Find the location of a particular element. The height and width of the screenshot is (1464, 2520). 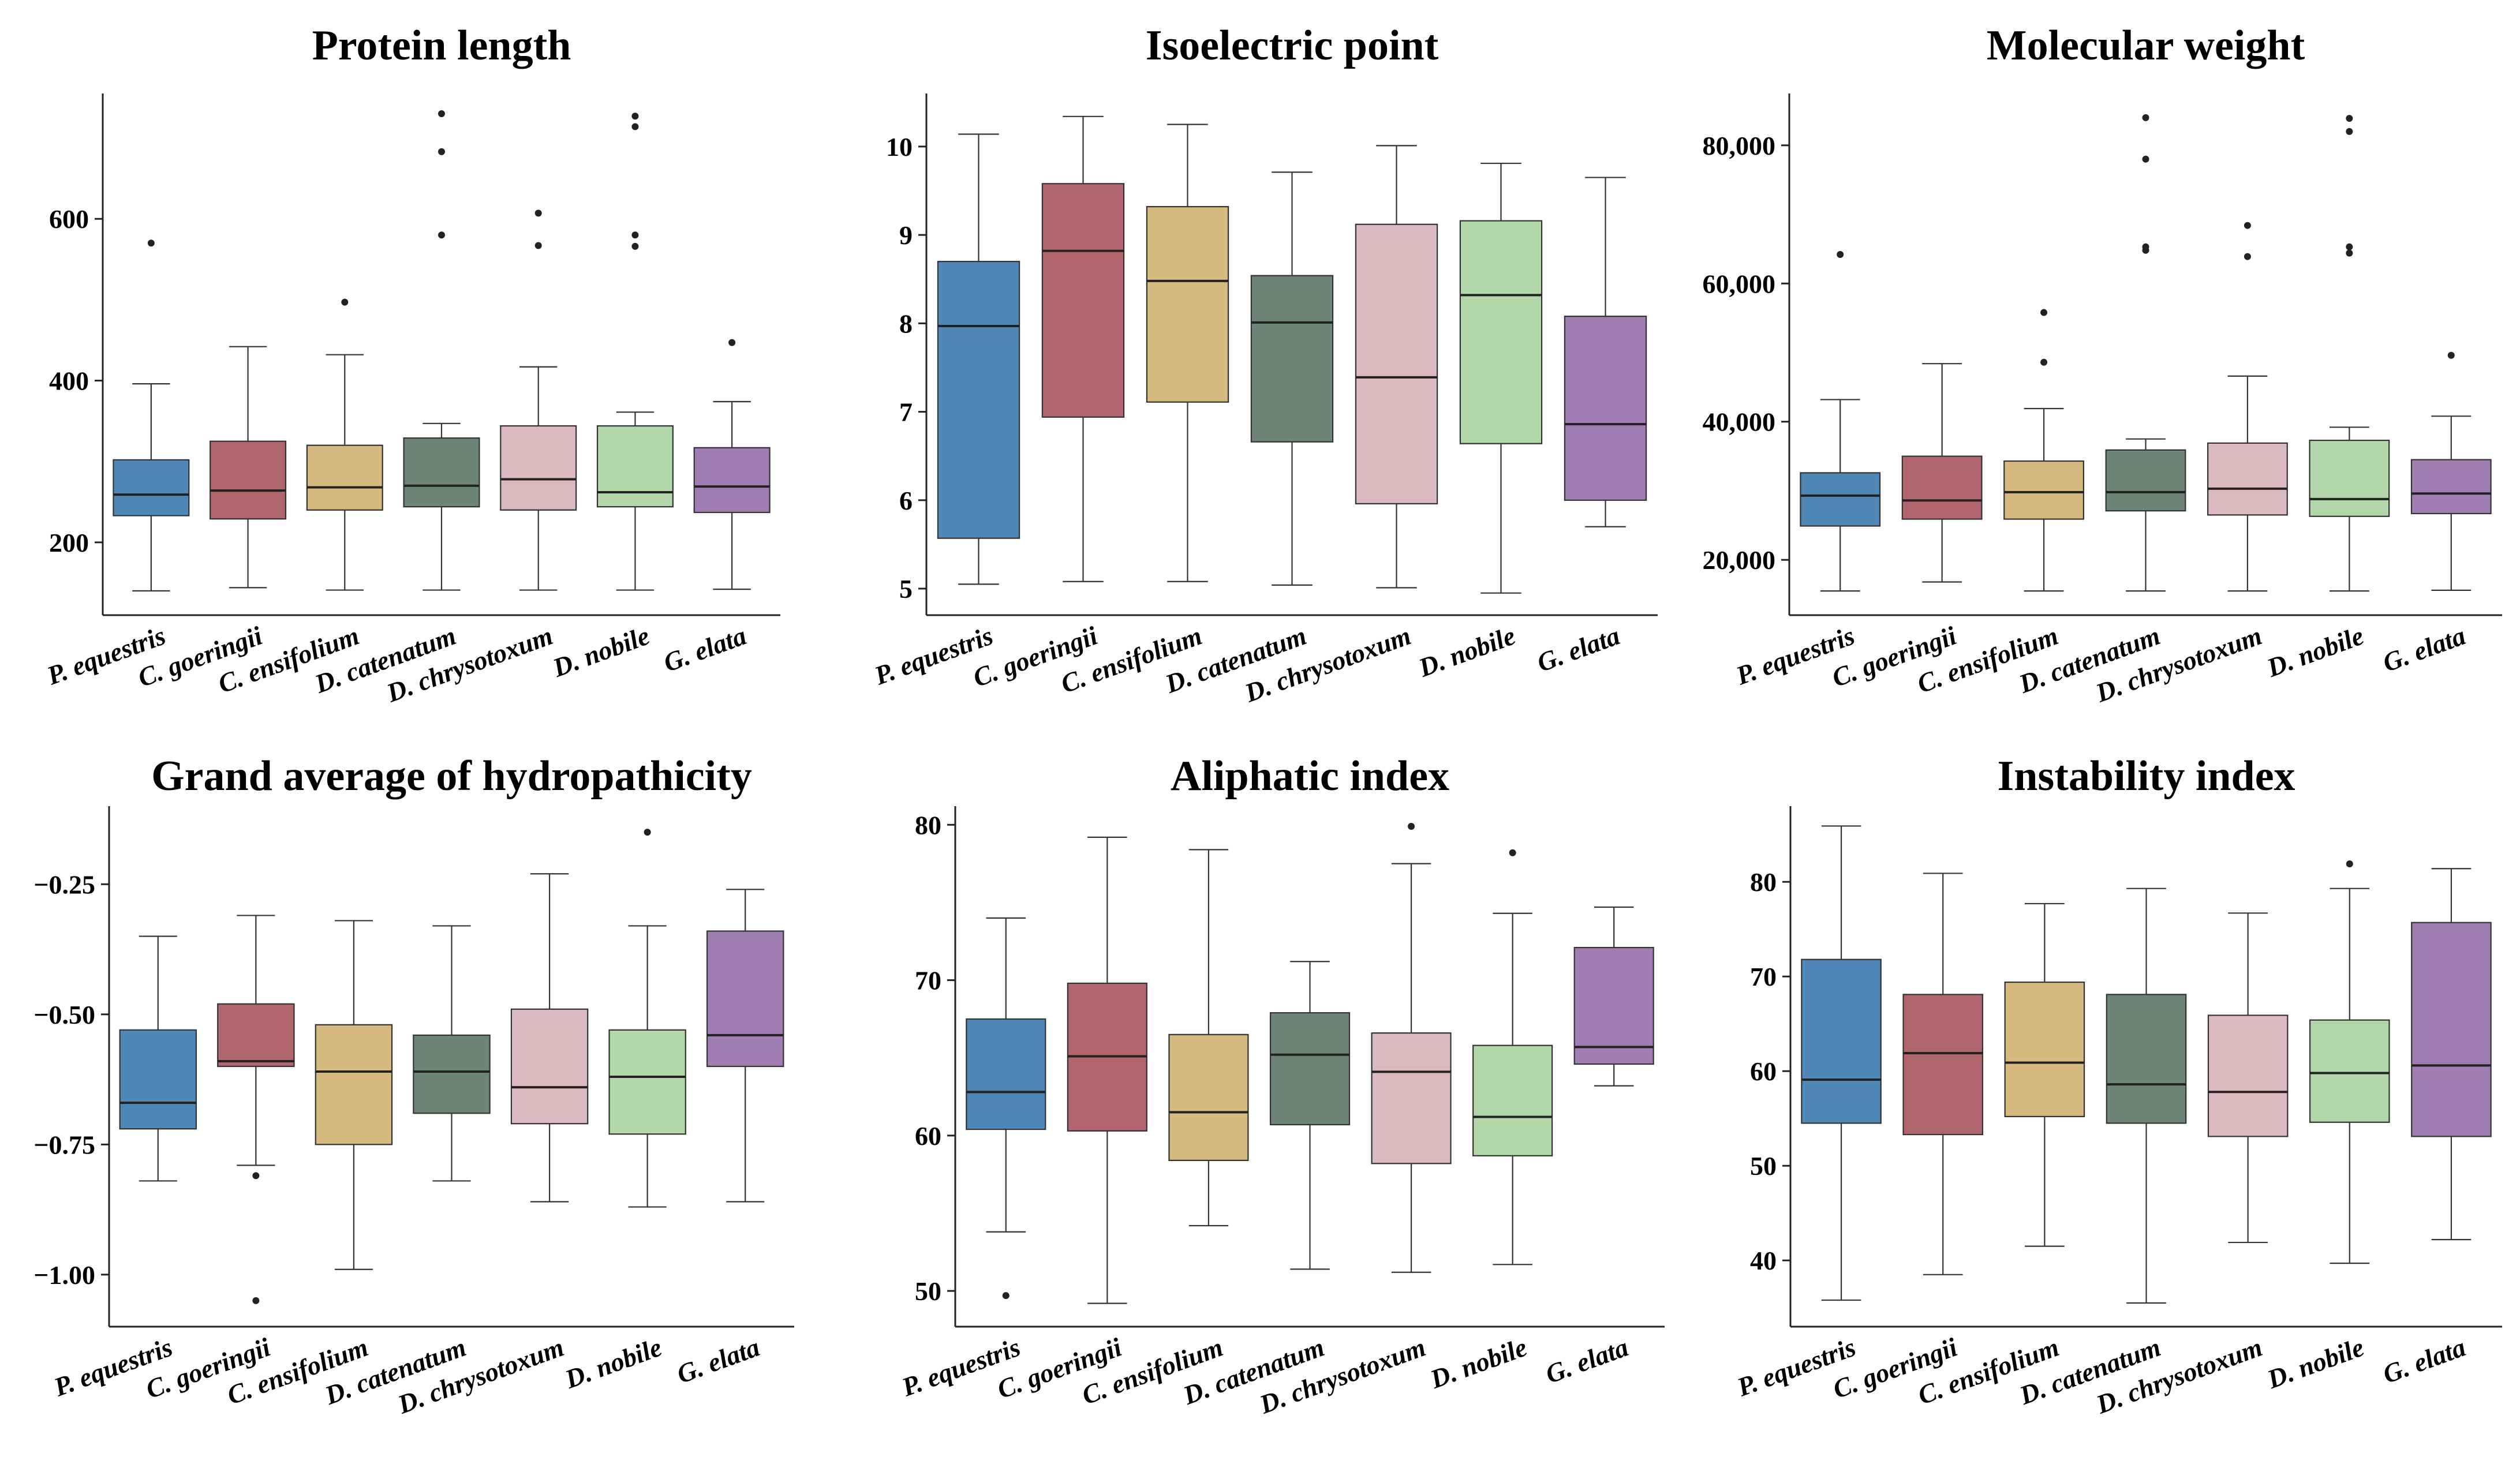

y-tick-label: 5 is located at coordinates (906, 589).